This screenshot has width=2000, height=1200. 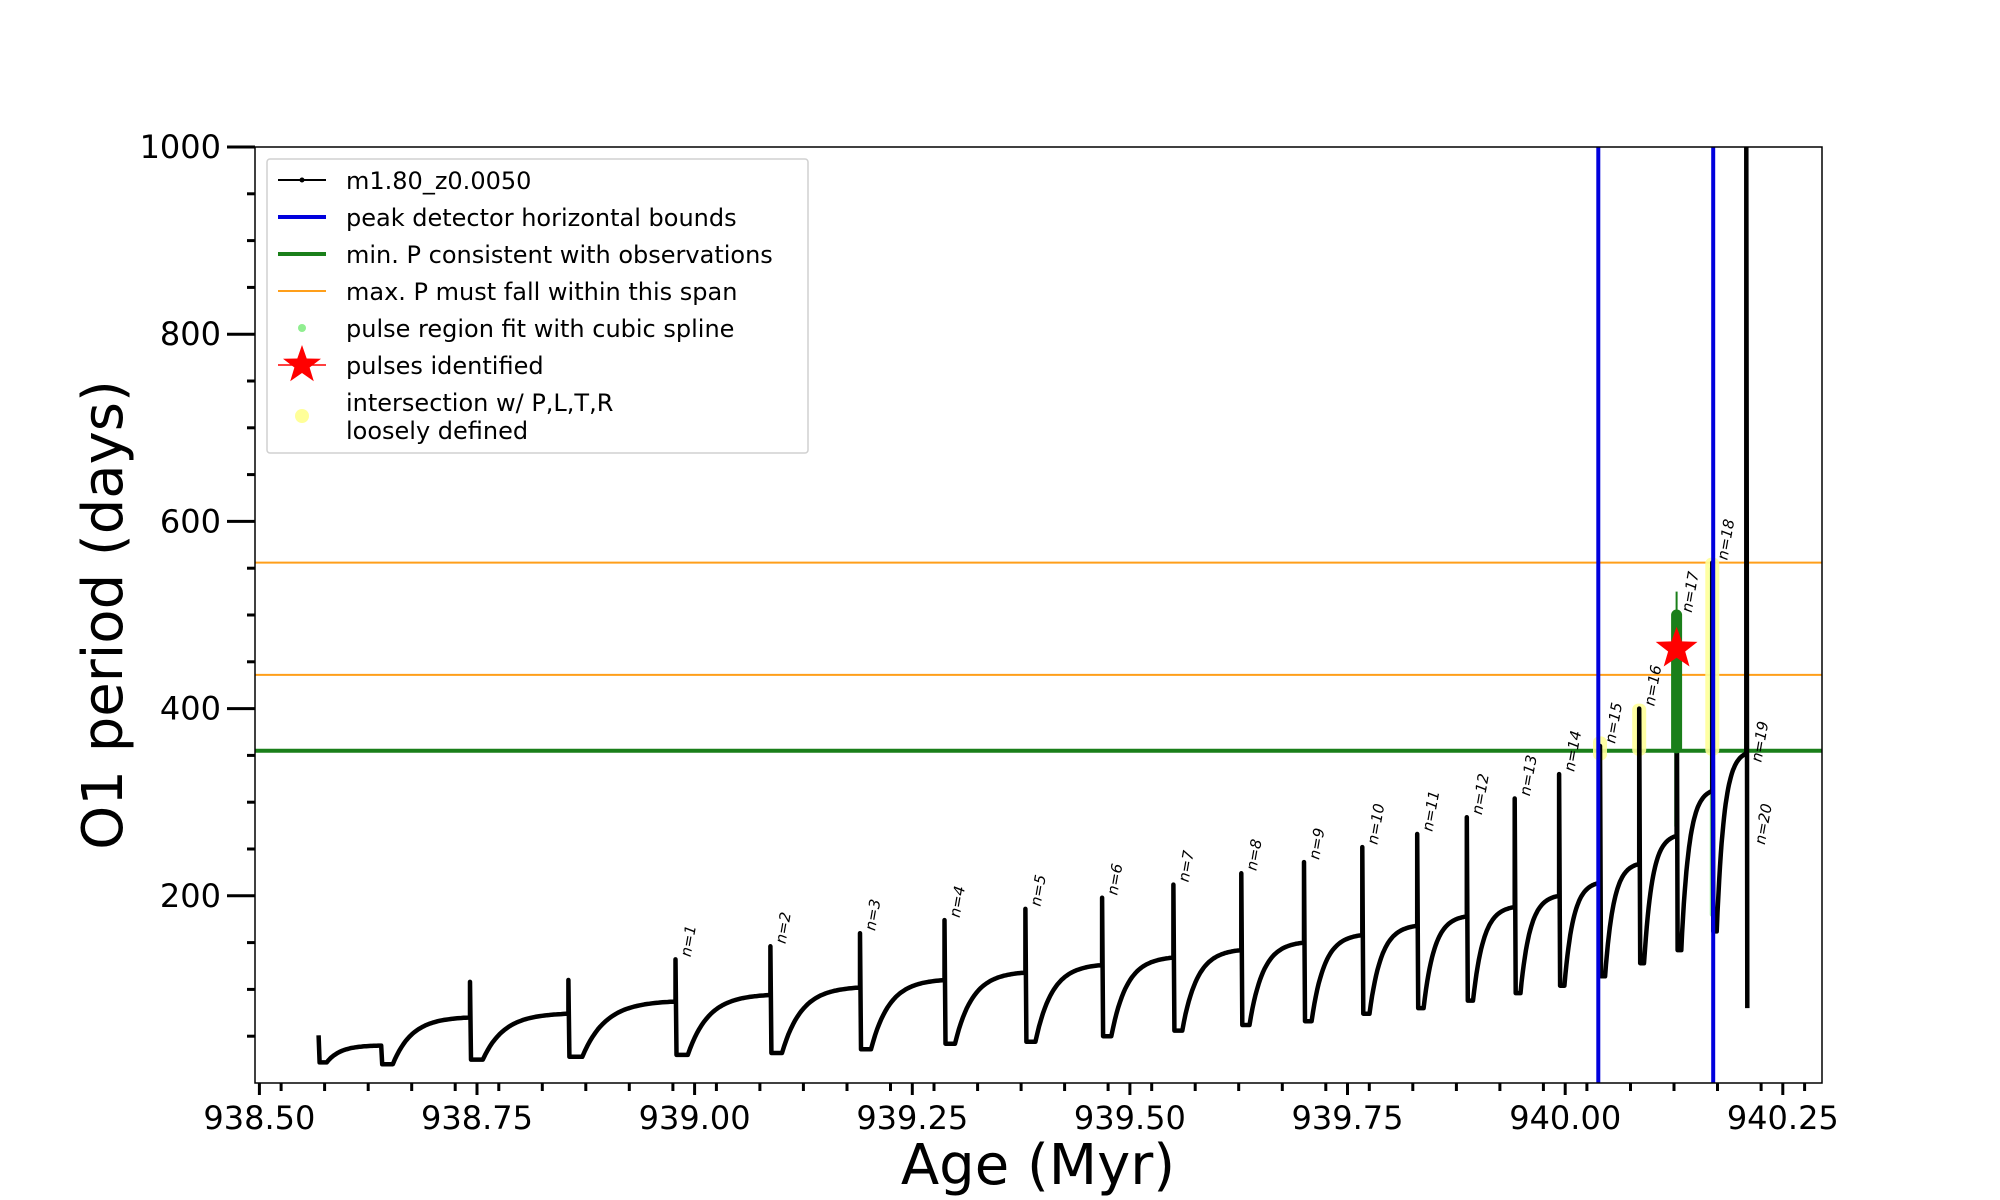 I want to click on legend-label: peak detector horizontal bounds, so click(x=541, y=218).